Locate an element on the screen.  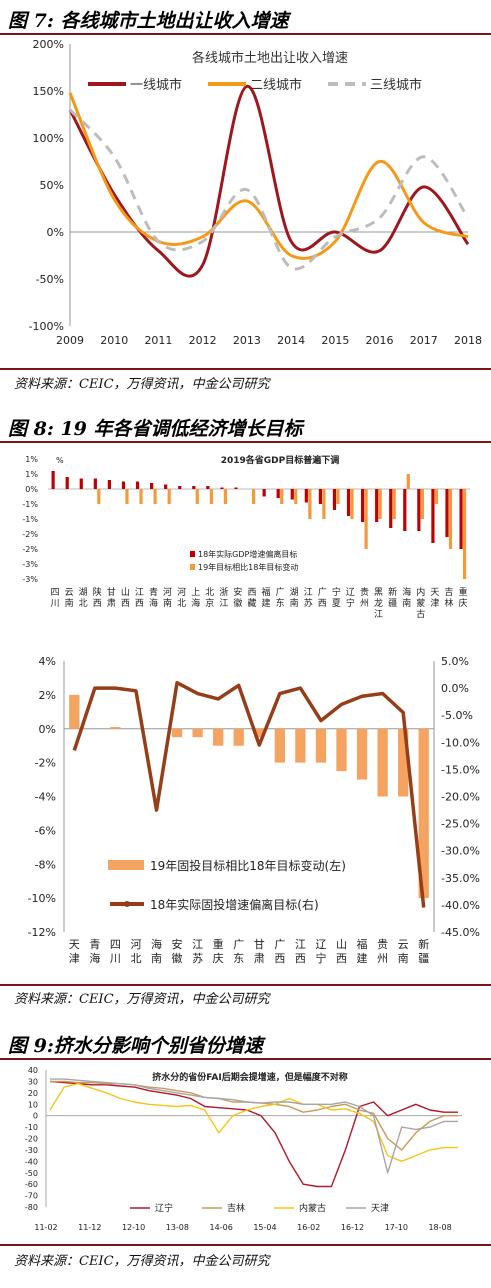
y-tick-label: -1% is located at coordinates (30, 519).